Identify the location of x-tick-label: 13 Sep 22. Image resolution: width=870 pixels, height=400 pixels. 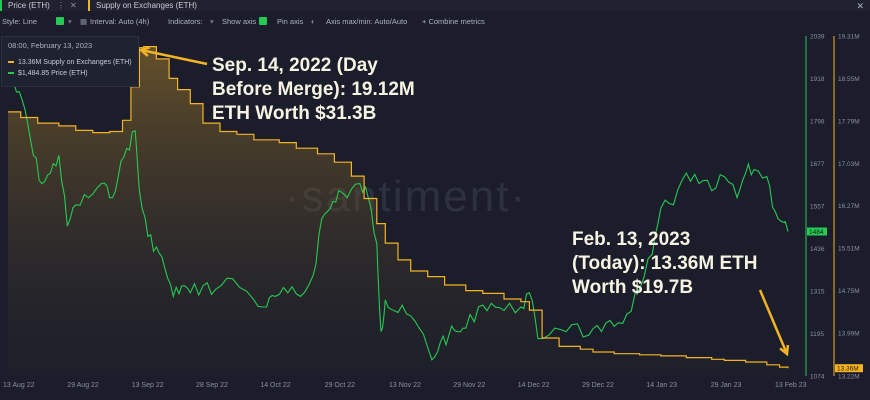
(148, 385).